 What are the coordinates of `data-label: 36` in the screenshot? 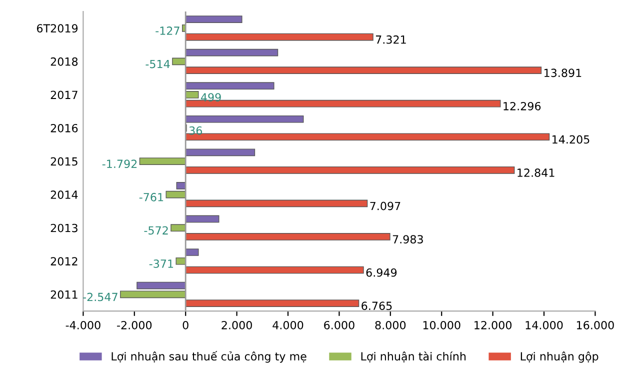 It's located at (195, 130).